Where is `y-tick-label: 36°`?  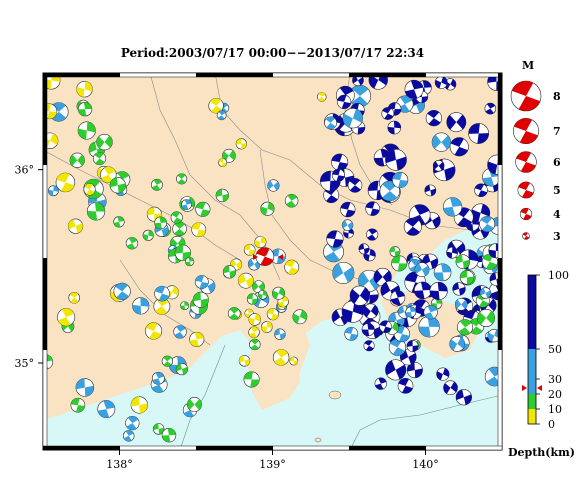
y-tick-label: 36° is located at coordinates (25, 170).